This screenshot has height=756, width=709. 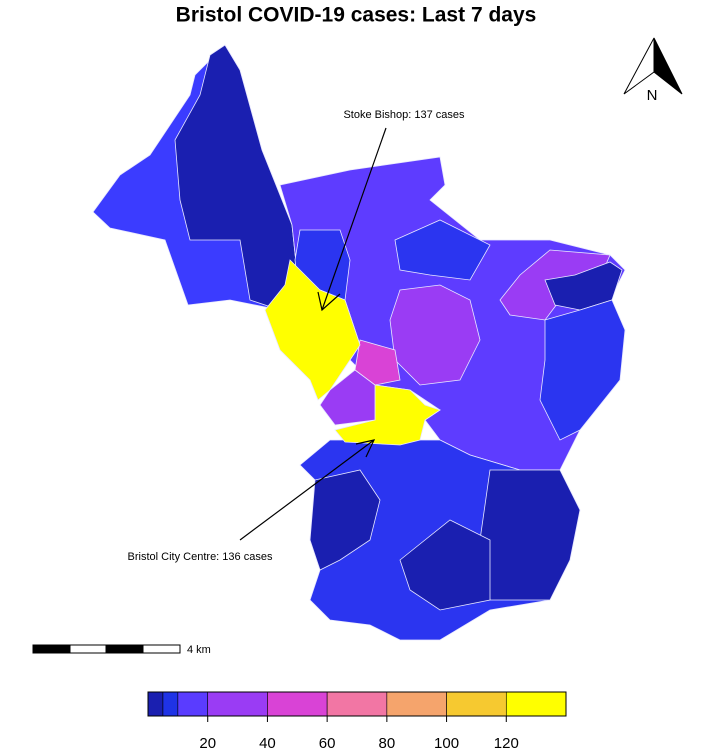 I want to click on legend-tick-label: 100, so click(x=446, y=743).